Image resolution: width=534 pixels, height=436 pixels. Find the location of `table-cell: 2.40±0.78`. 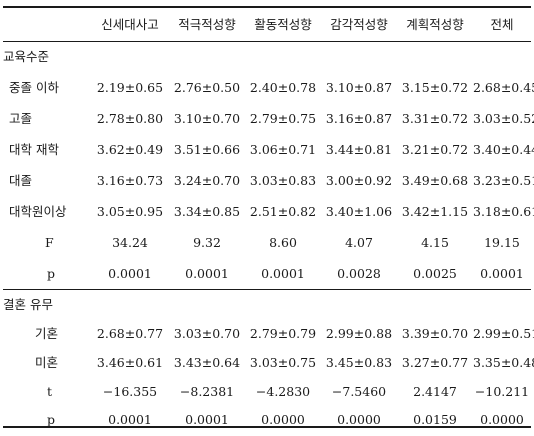

table-cell: 2.40±0.78 is located at coordinates (283, 87).